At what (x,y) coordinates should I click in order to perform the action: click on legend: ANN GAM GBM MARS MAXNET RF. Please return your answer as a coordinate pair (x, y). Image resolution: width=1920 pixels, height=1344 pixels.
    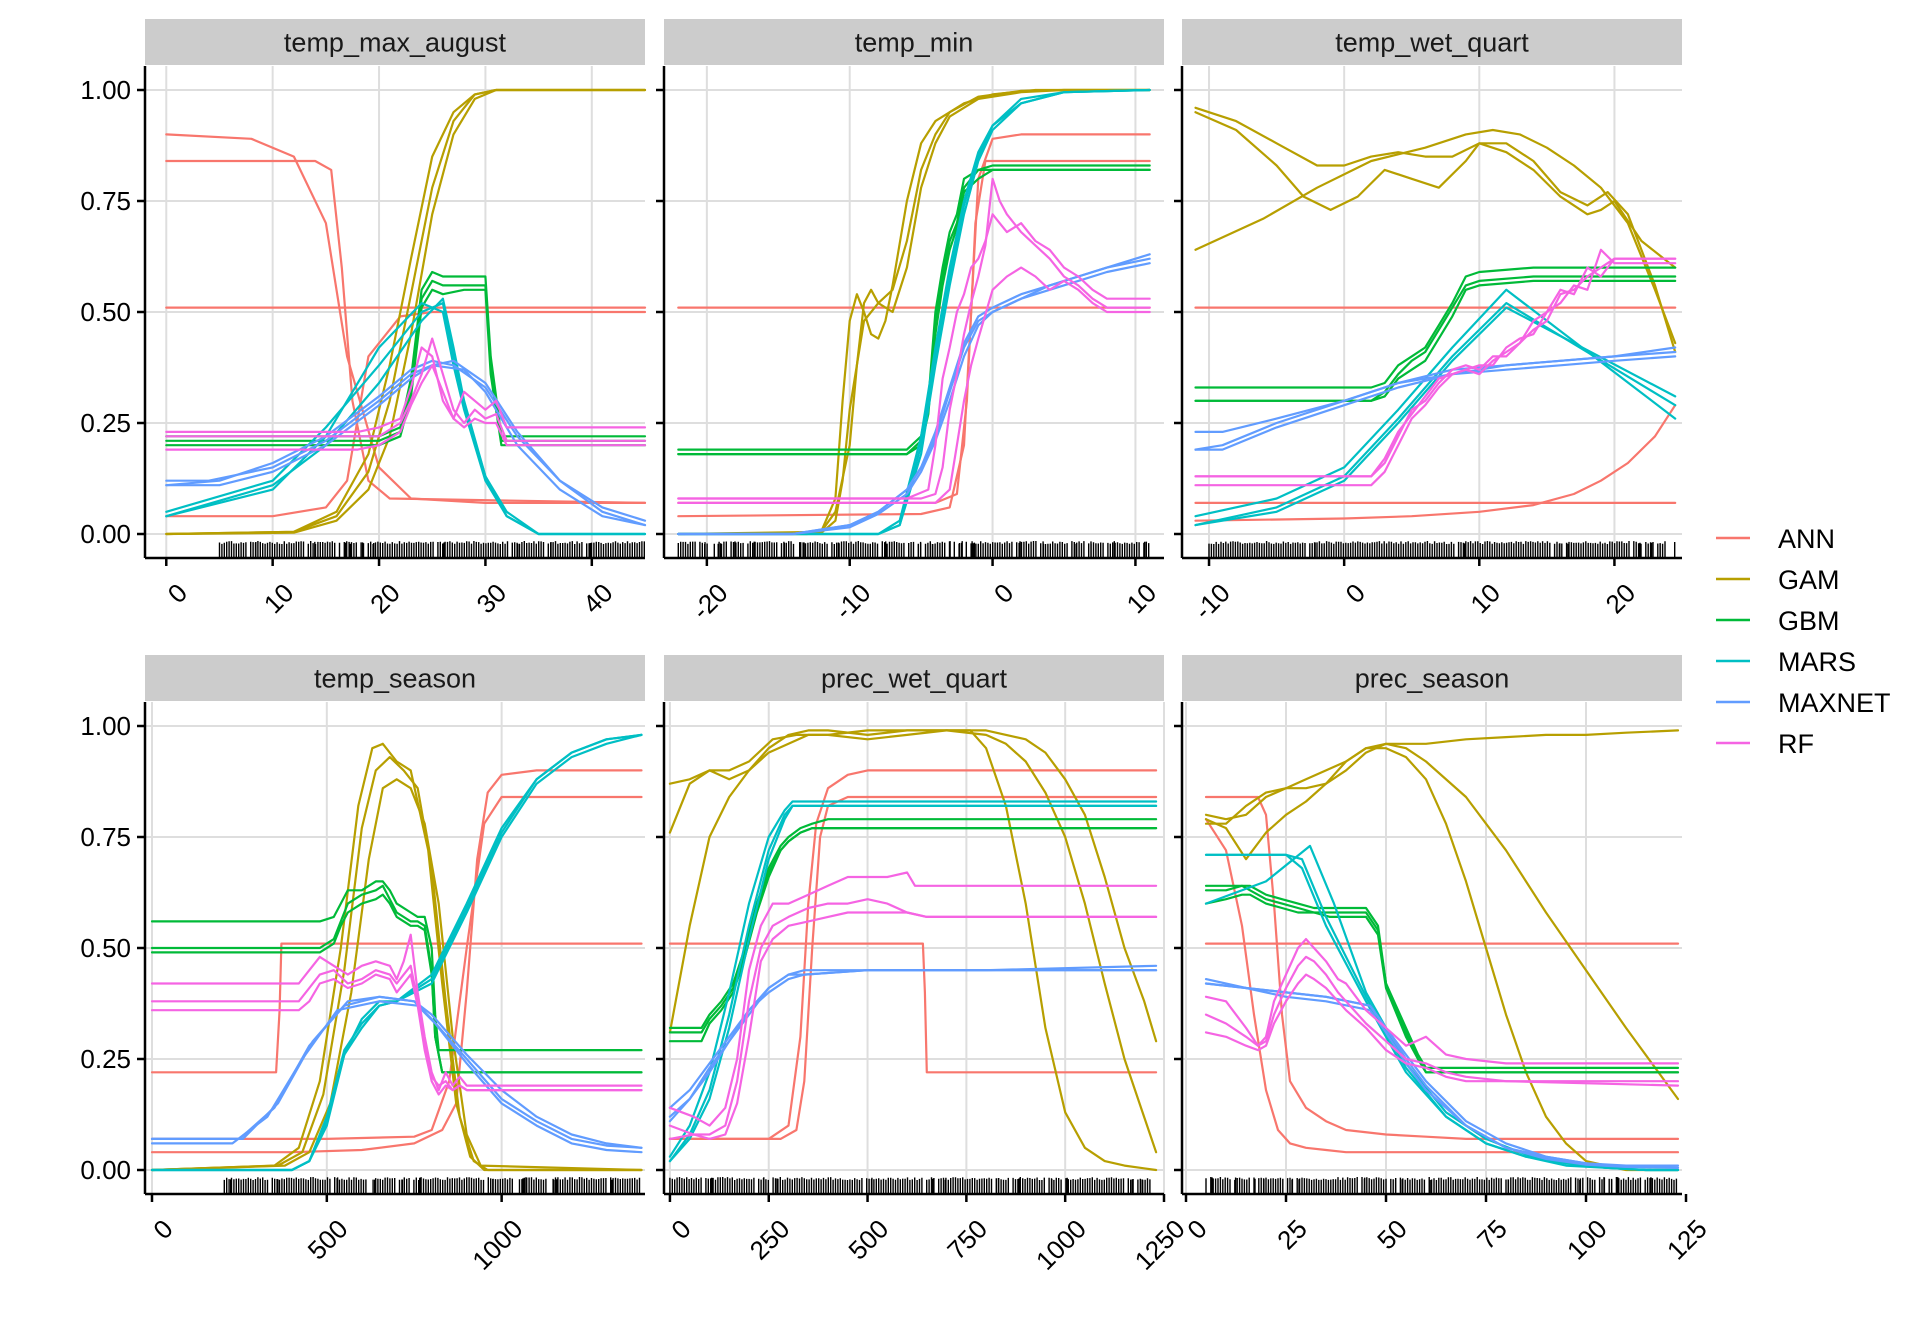
    Looking at the image, I should click on (1803, 641).